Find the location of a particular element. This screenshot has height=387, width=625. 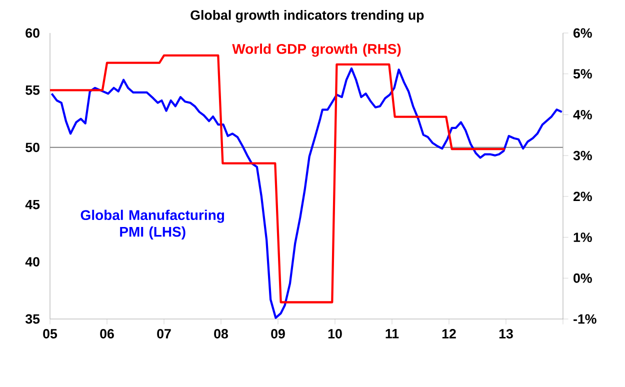

x-tick-label: 12 is located at coordinates (449, 333).